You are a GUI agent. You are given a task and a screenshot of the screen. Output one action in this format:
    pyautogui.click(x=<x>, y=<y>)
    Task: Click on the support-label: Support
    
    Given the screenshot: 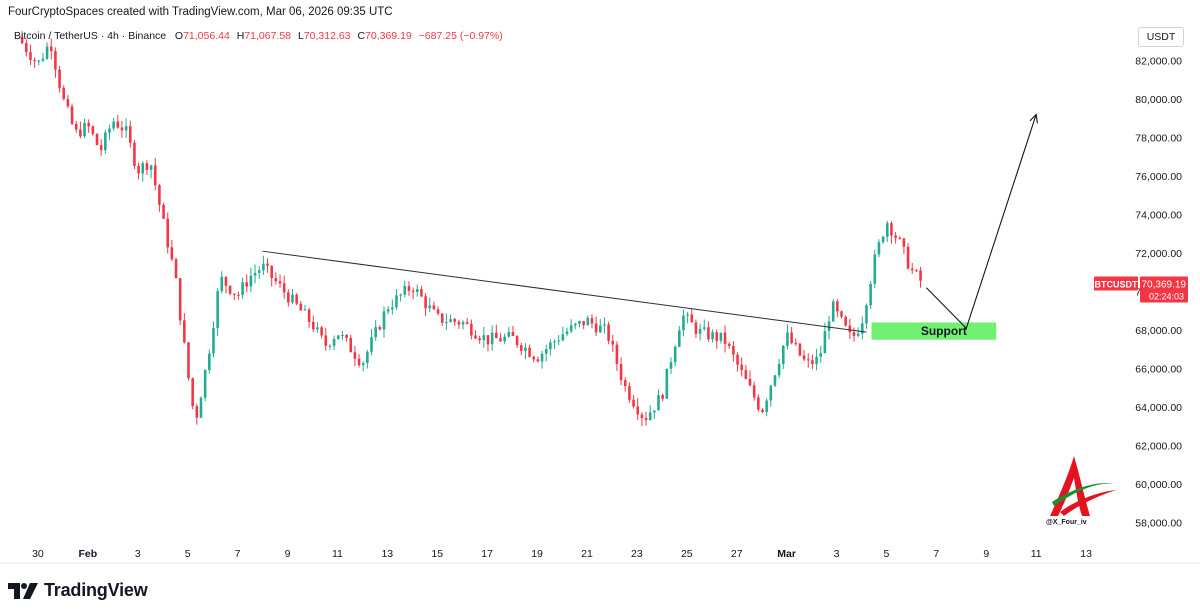 What is the action you would take?
    pyautogui.click(x=944, y=331)
    